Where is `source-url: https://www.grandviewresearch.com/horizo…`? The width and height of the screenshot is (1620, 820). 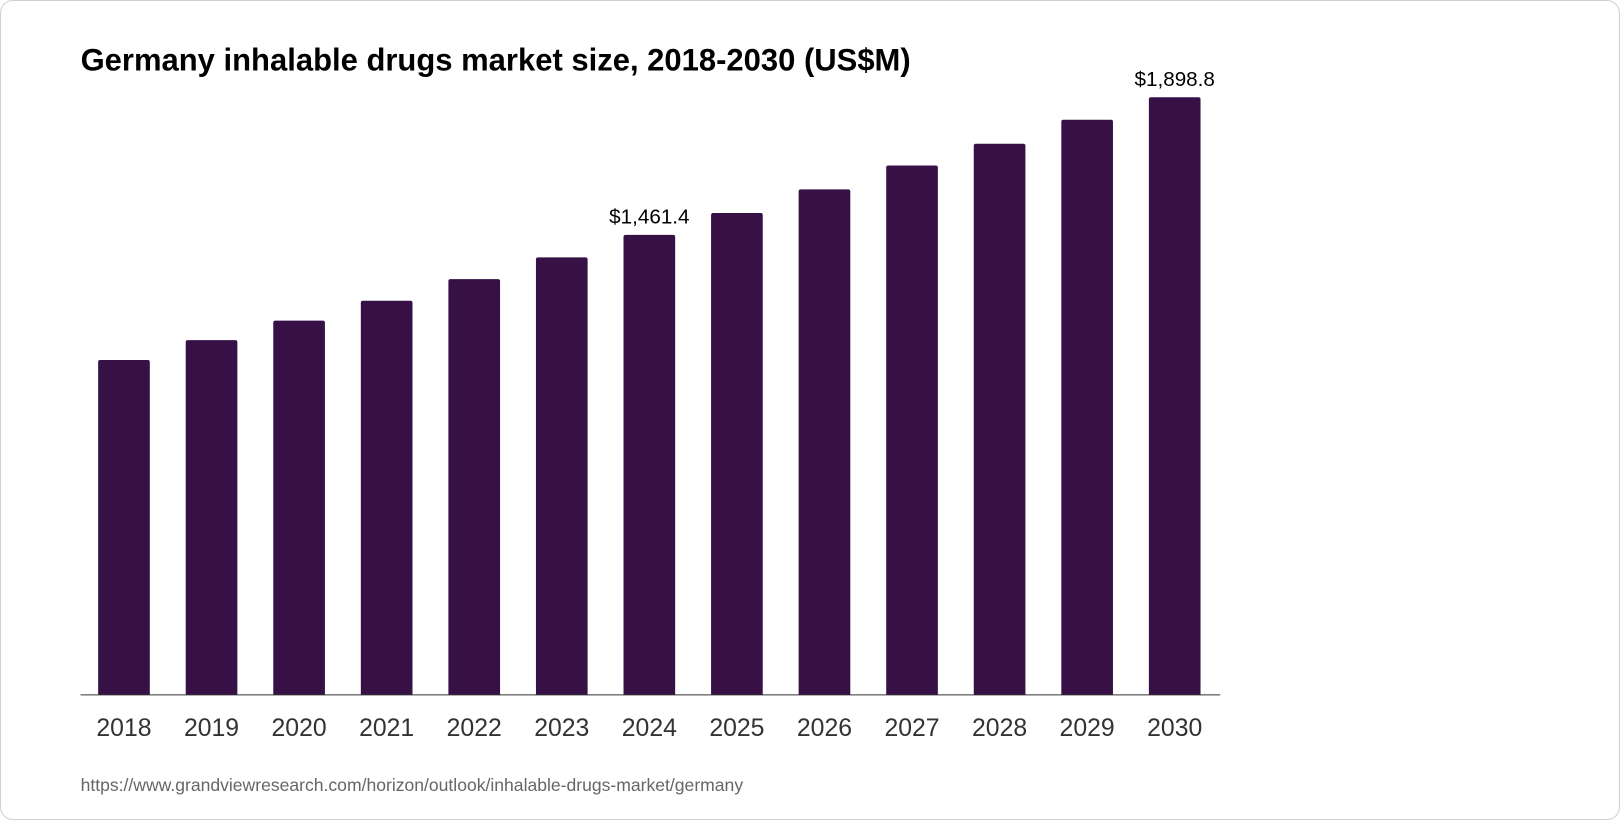
source-url: https://www.grandviewresearch.com/horizo… is located at coordinates (412, 785).